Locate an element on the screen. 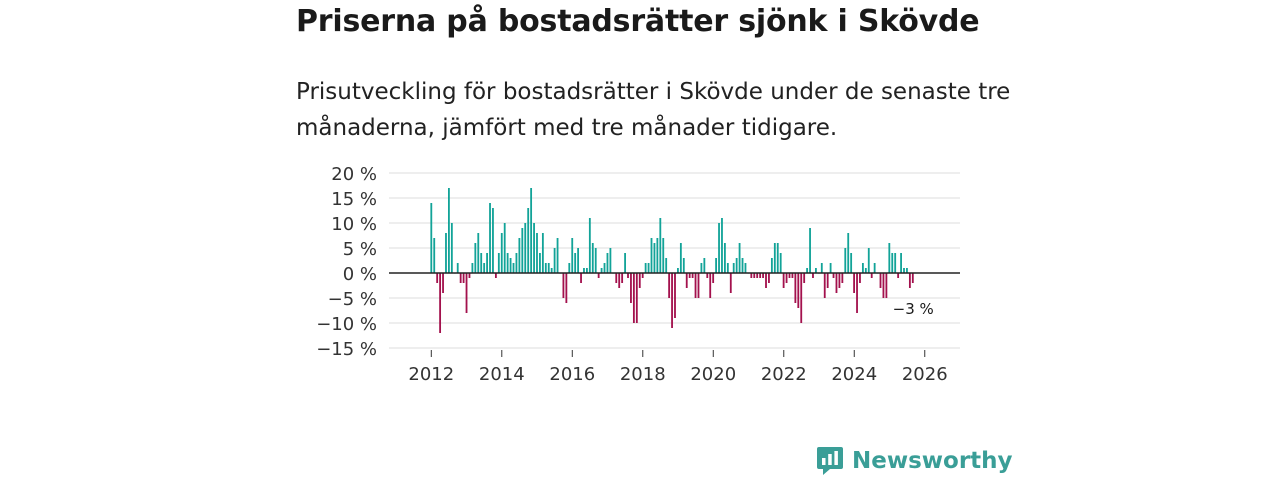 The image size is (1280, 480). x-tick-label: 2018 is located at coordinates (643, 374).